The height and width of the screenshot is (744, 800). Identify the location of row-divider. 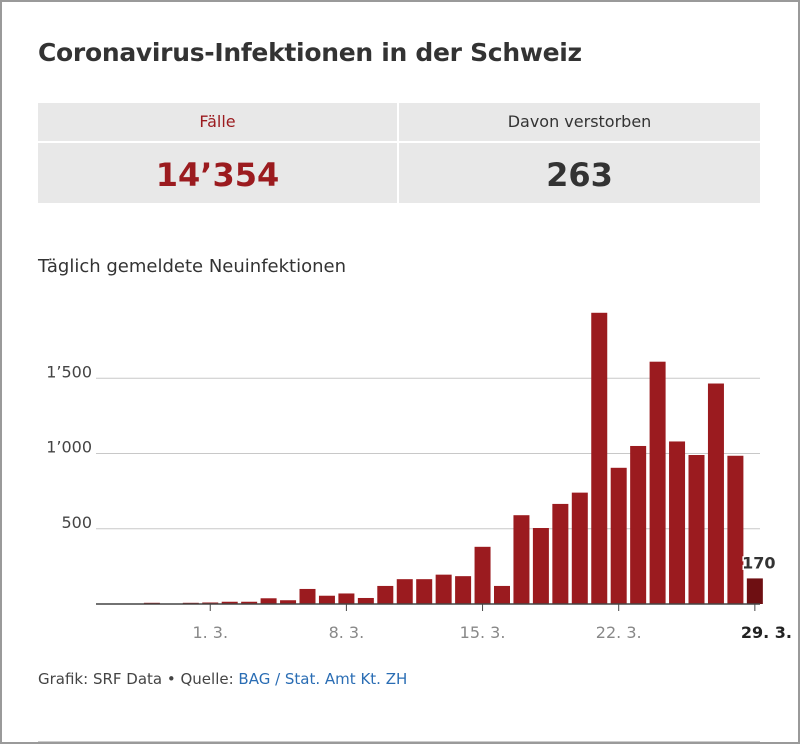
(399, 142).